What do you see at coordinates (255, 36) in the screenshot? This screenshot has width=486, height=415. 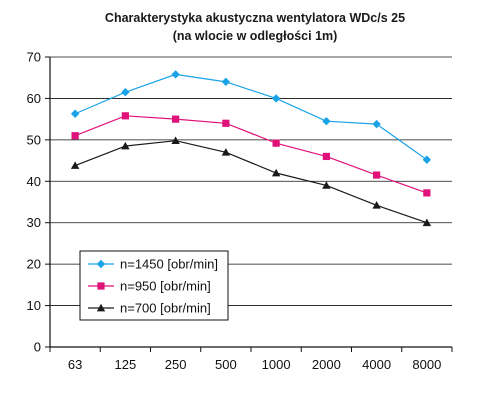 I see `chart-subtitle: (na wlocie w odległości 1m)` at bounding box center [255, 36].